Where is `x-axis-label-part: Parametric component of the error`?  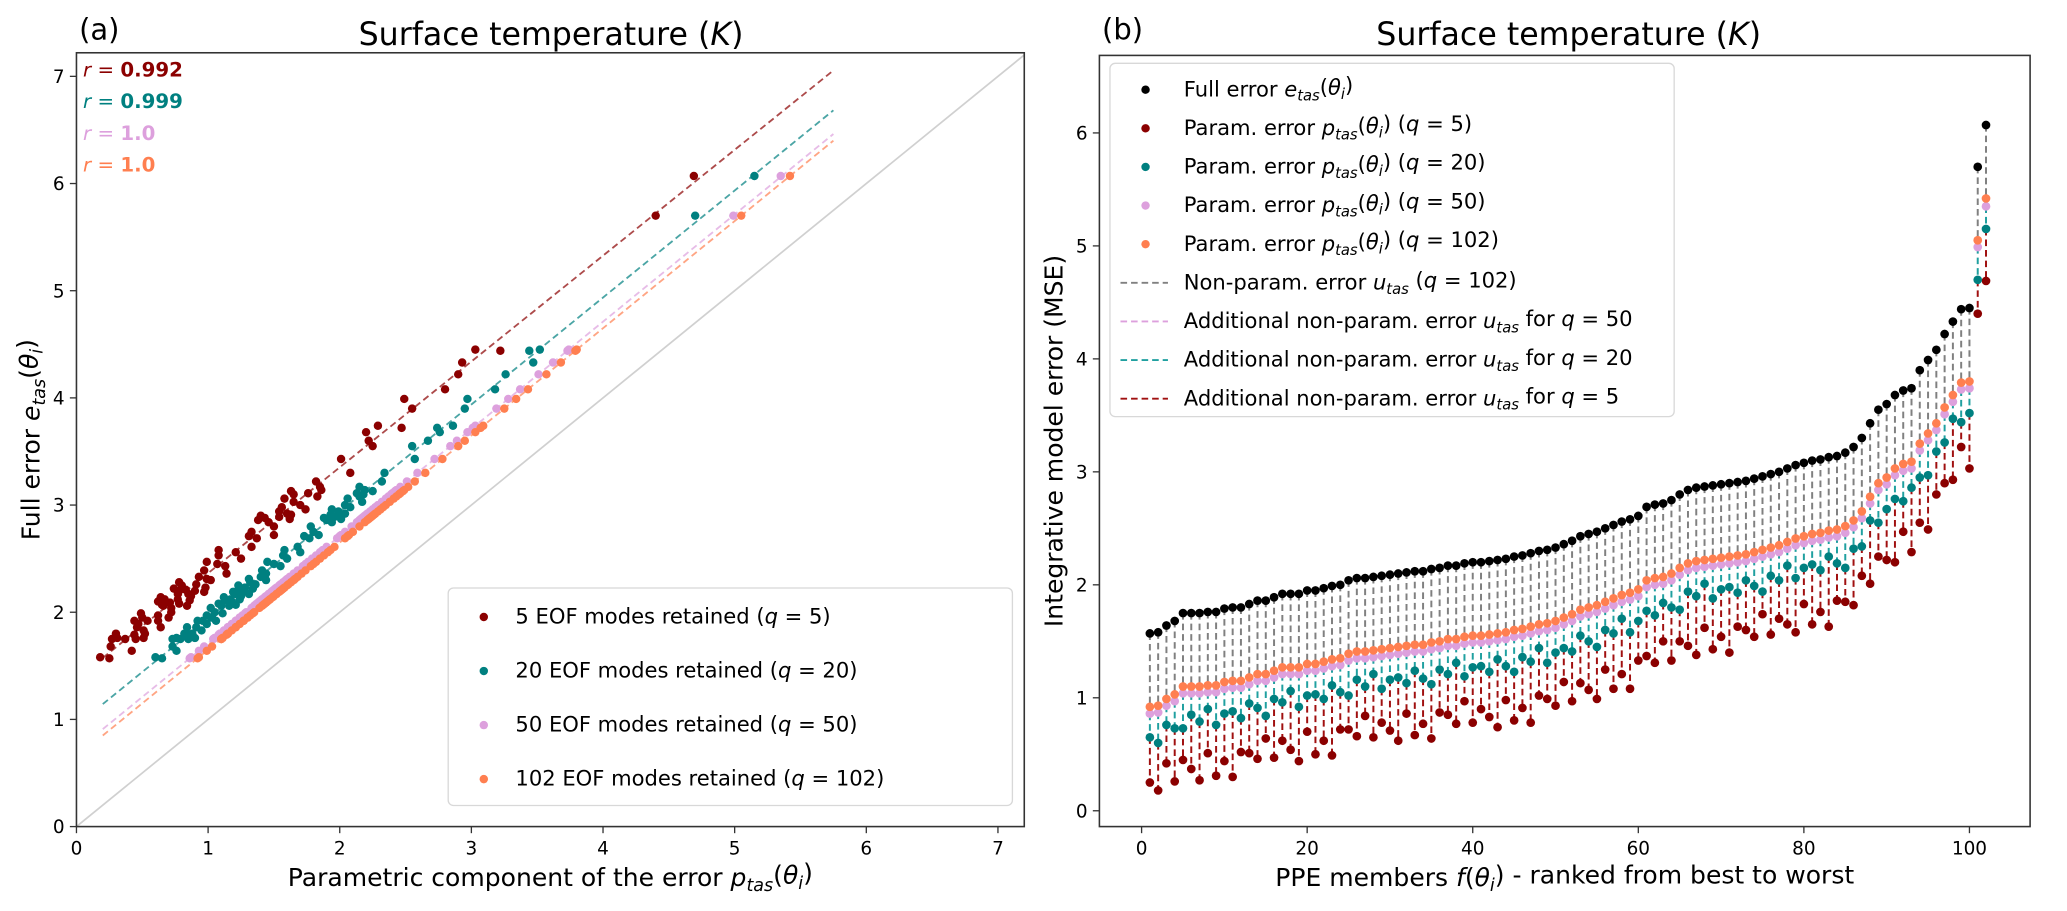 x-axis-label-part: Parametric component of the error is located at coordinates (509, 877).